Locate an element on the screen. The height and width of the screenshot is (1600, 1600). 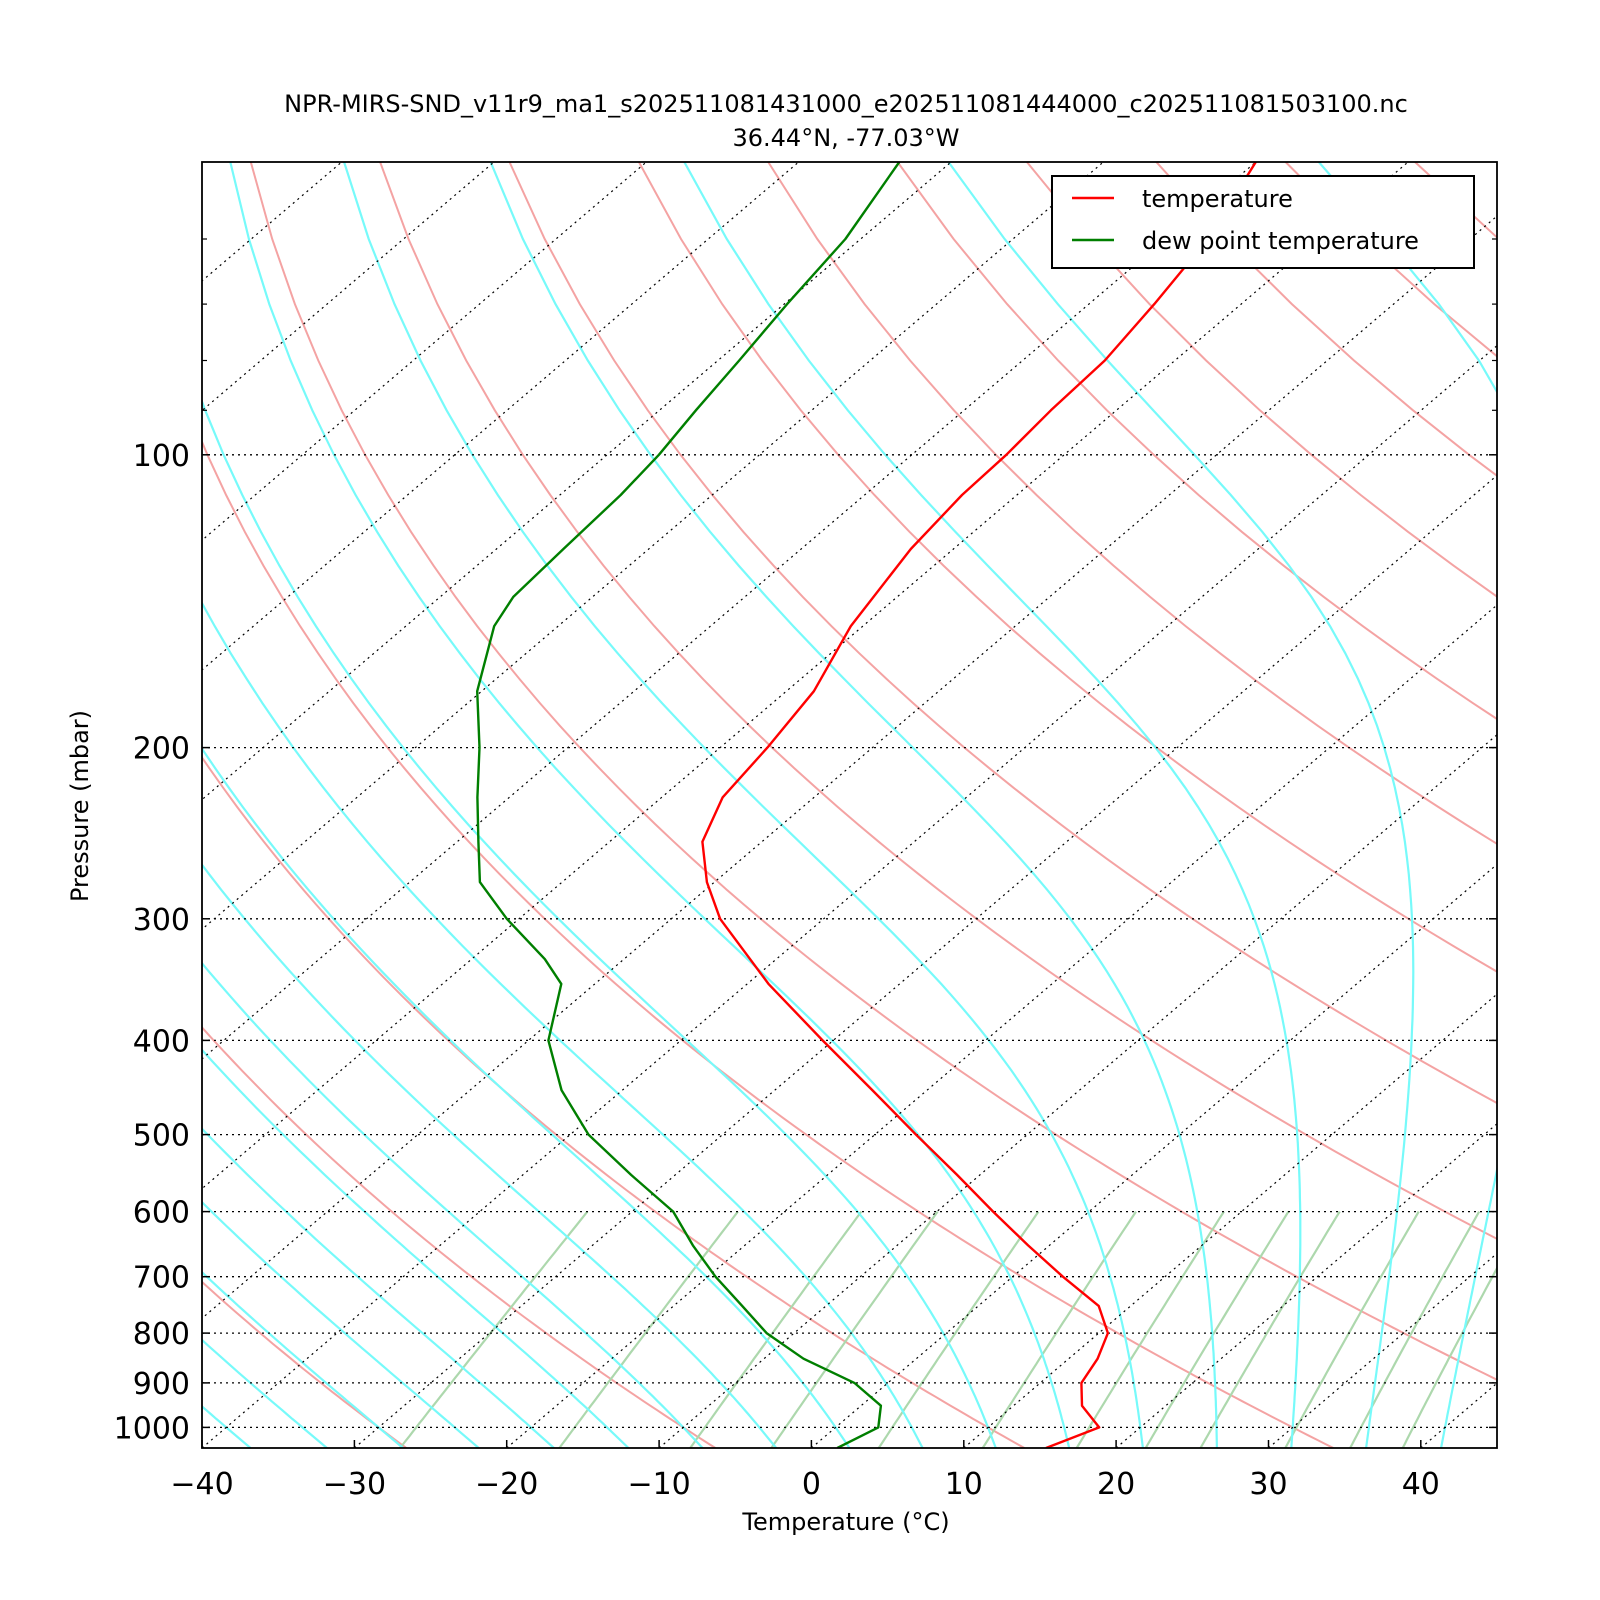
x-axis-ticks: −40 −30 −20 −10 0 10 20 30 40 is located at coordinates (805, 1471).